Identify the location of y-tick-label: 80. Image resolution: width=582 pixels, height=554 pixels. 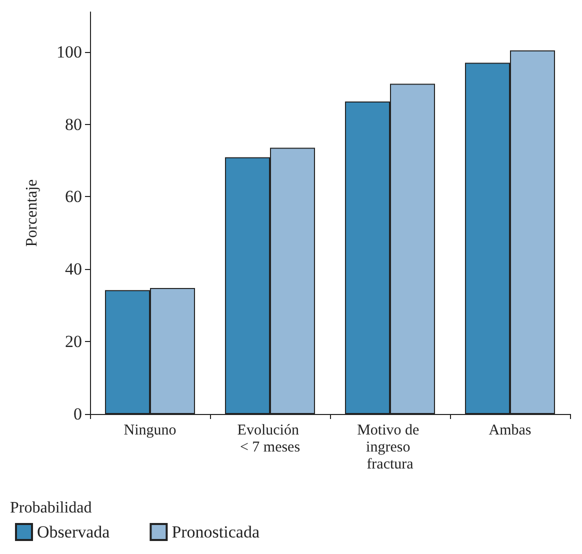
(73, 124).